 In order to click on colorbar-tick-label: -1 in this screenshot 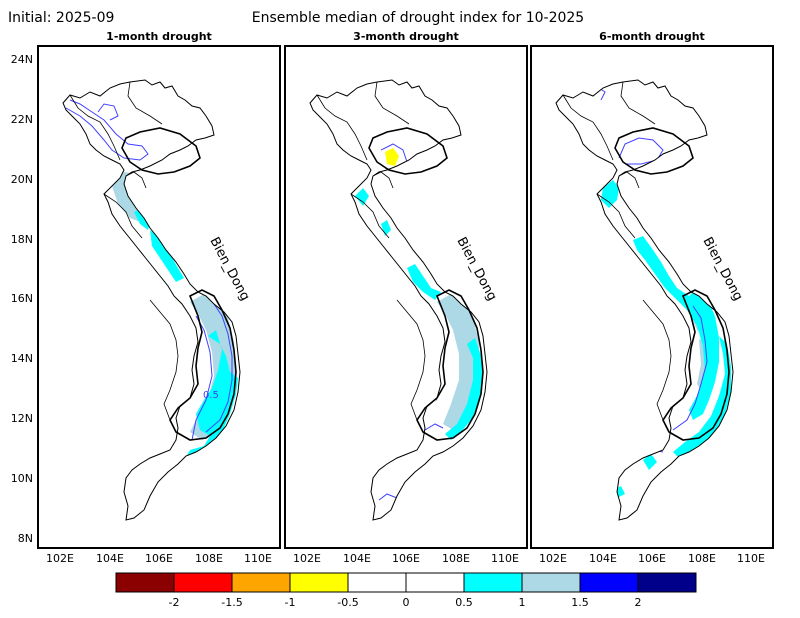, I will do `click(290, 602)`.